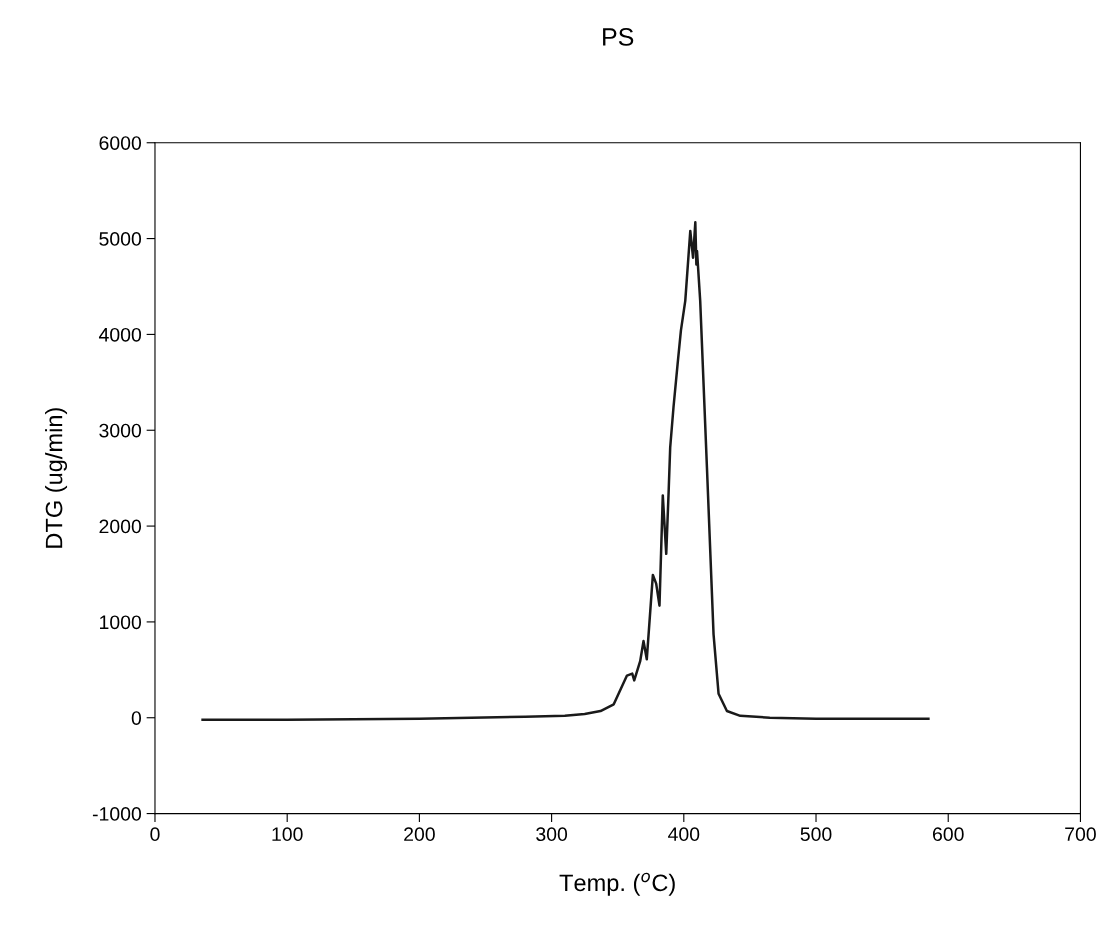 The height and width of the screenshot is (933, 1107). I want to click on chart-title: PS, so click(618, 37).